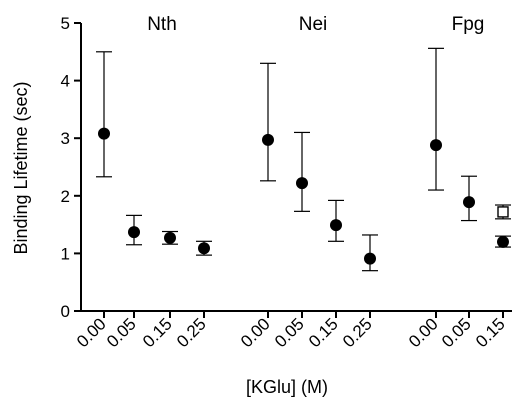 The height and width of the screenshot is (406, 517). Describe the element at coordinates (65, 23) in the screenshot. I see `y-tick-label: 5` at that location.